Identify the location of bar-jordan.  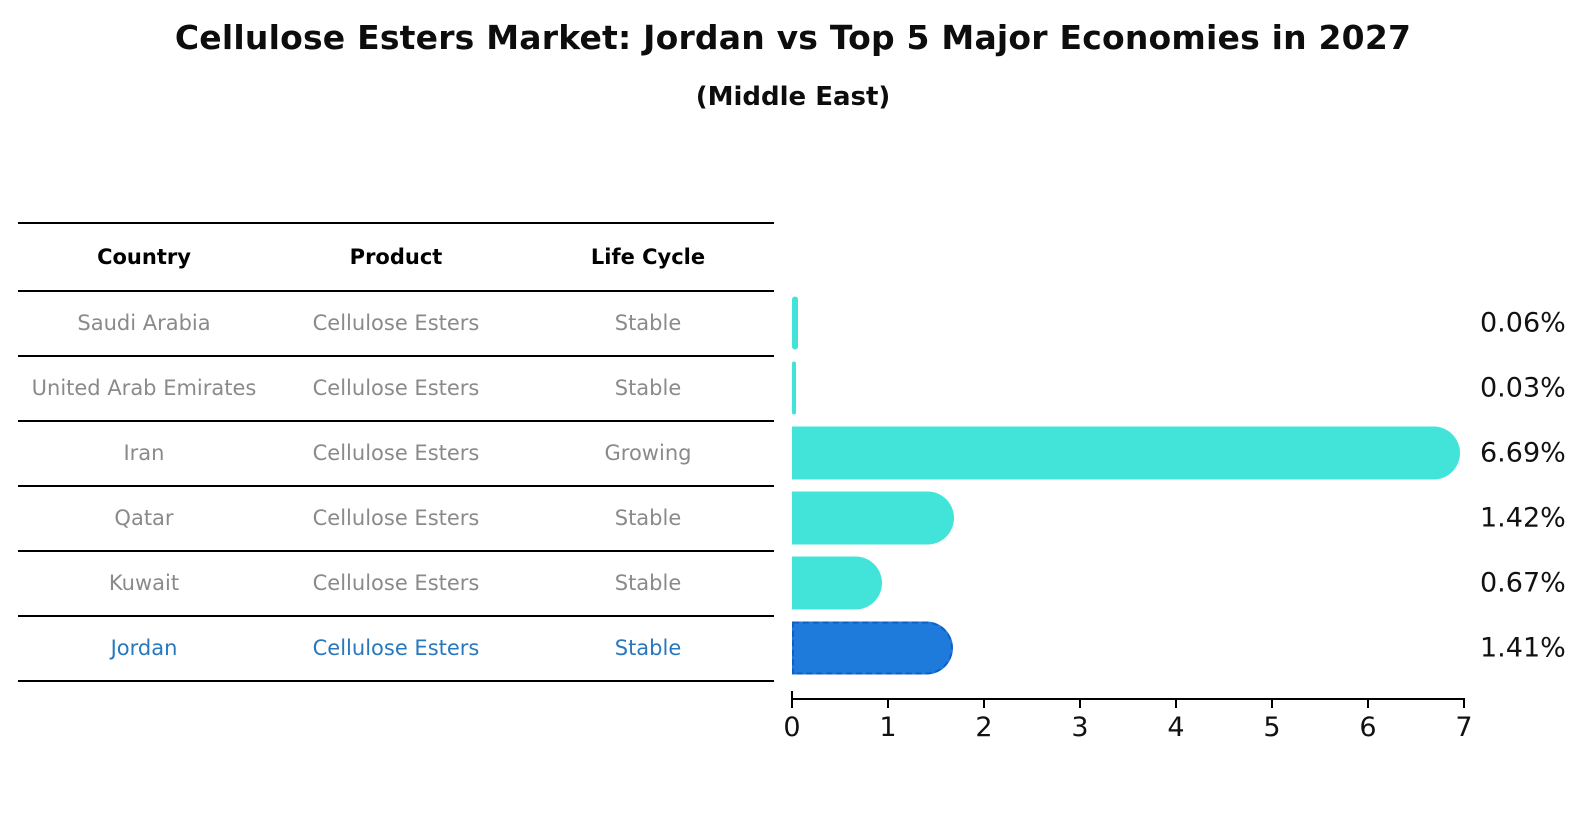
(873, 648).